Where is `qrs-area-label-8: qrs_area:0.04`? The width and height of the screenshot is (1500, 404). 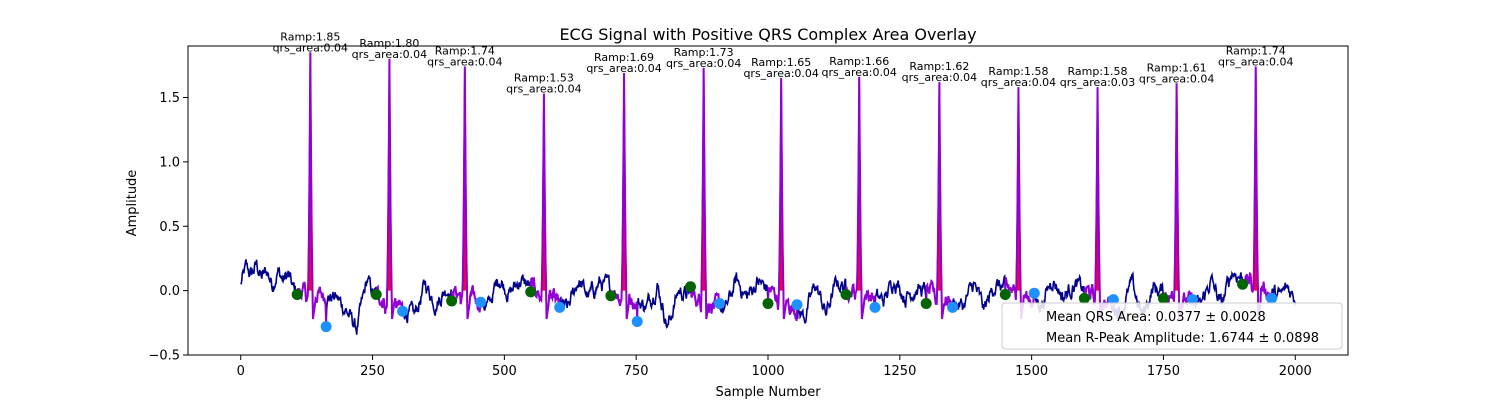
qrs-area-label-8: qrs_area:0.04 is located at coordinates (939, 77).